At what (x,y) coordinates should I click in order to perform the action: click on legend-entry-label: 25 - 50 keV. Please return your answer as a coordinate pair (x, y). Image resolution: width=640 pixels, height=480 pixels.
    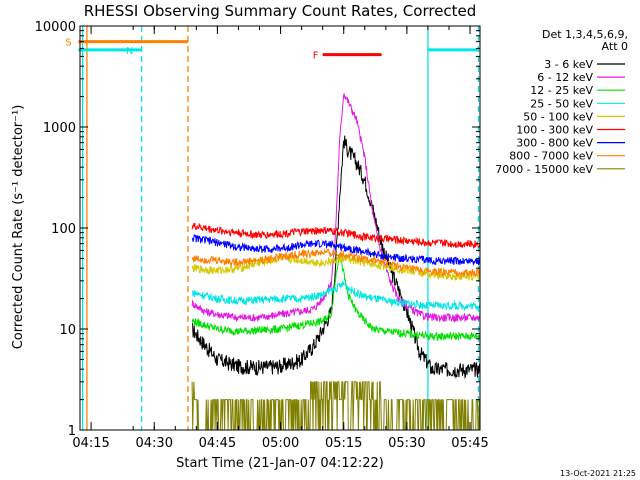
    Looking at the image, I should click on (561, 103).